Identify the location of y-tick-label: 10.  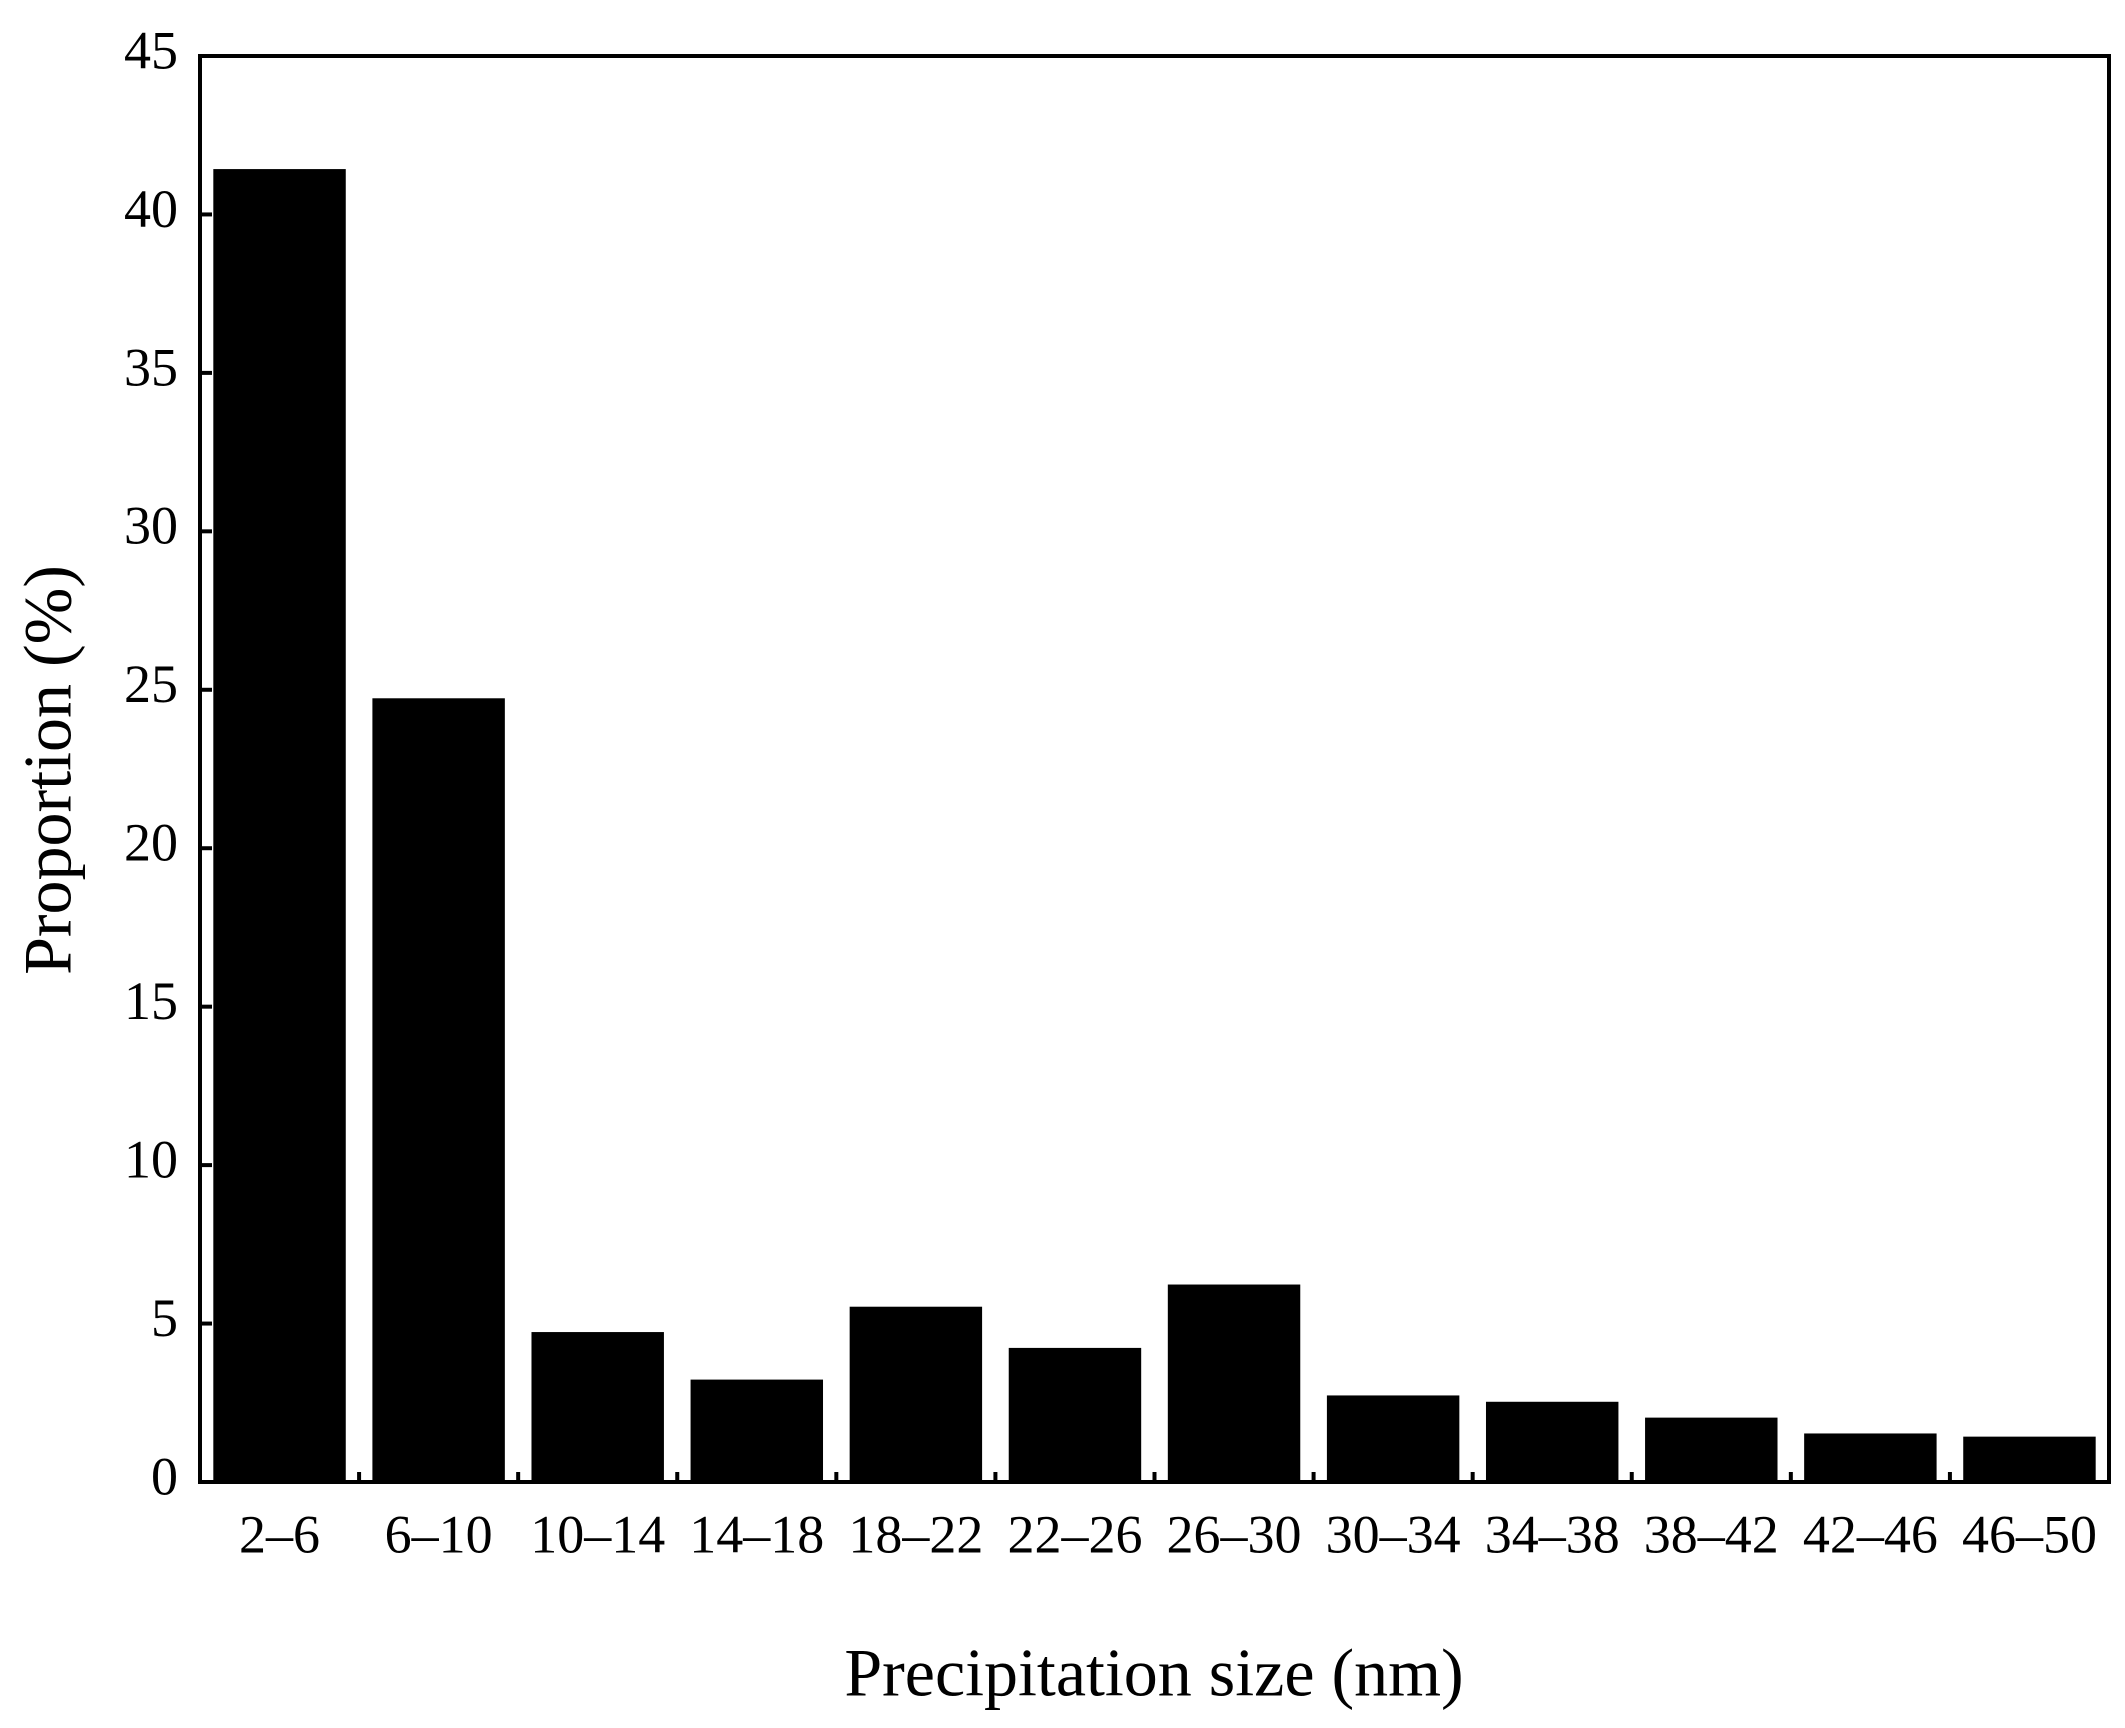
(151, 1160).